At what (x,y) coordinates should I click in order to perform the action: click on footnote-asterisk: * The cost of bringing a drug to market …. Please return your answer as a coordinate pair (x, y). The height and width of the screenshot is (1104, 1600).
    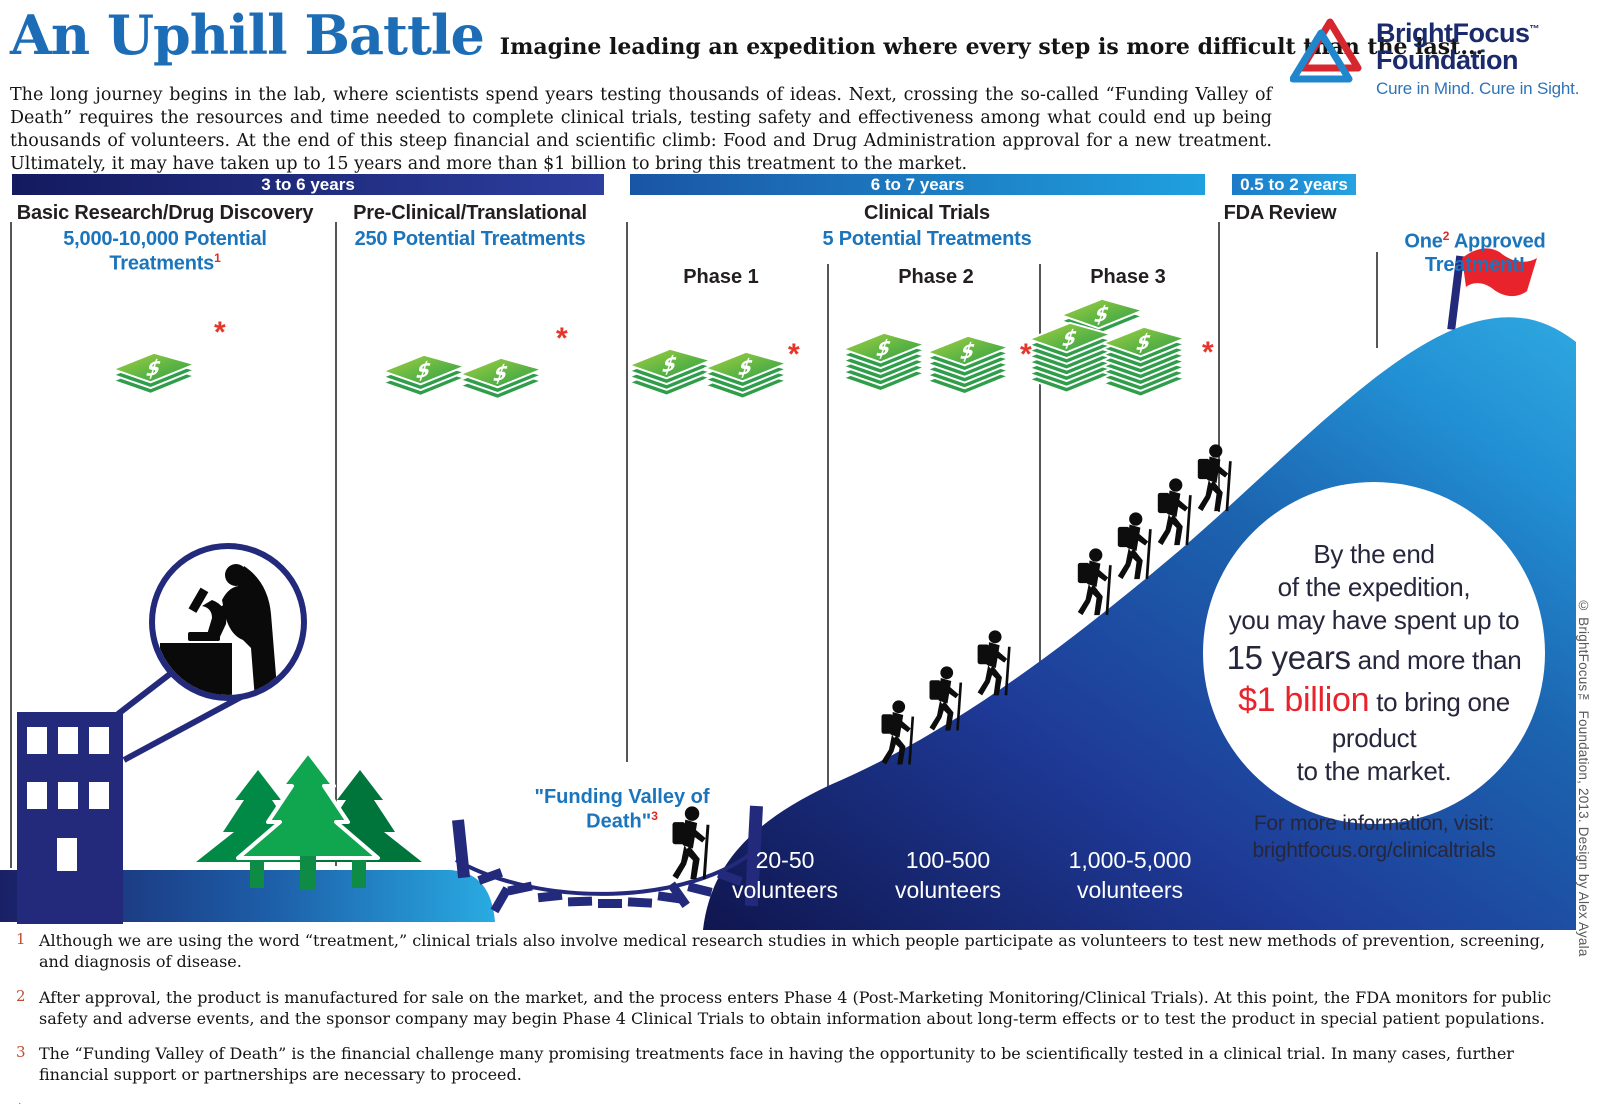
    Looking at the image, I should click on (790, 1102).